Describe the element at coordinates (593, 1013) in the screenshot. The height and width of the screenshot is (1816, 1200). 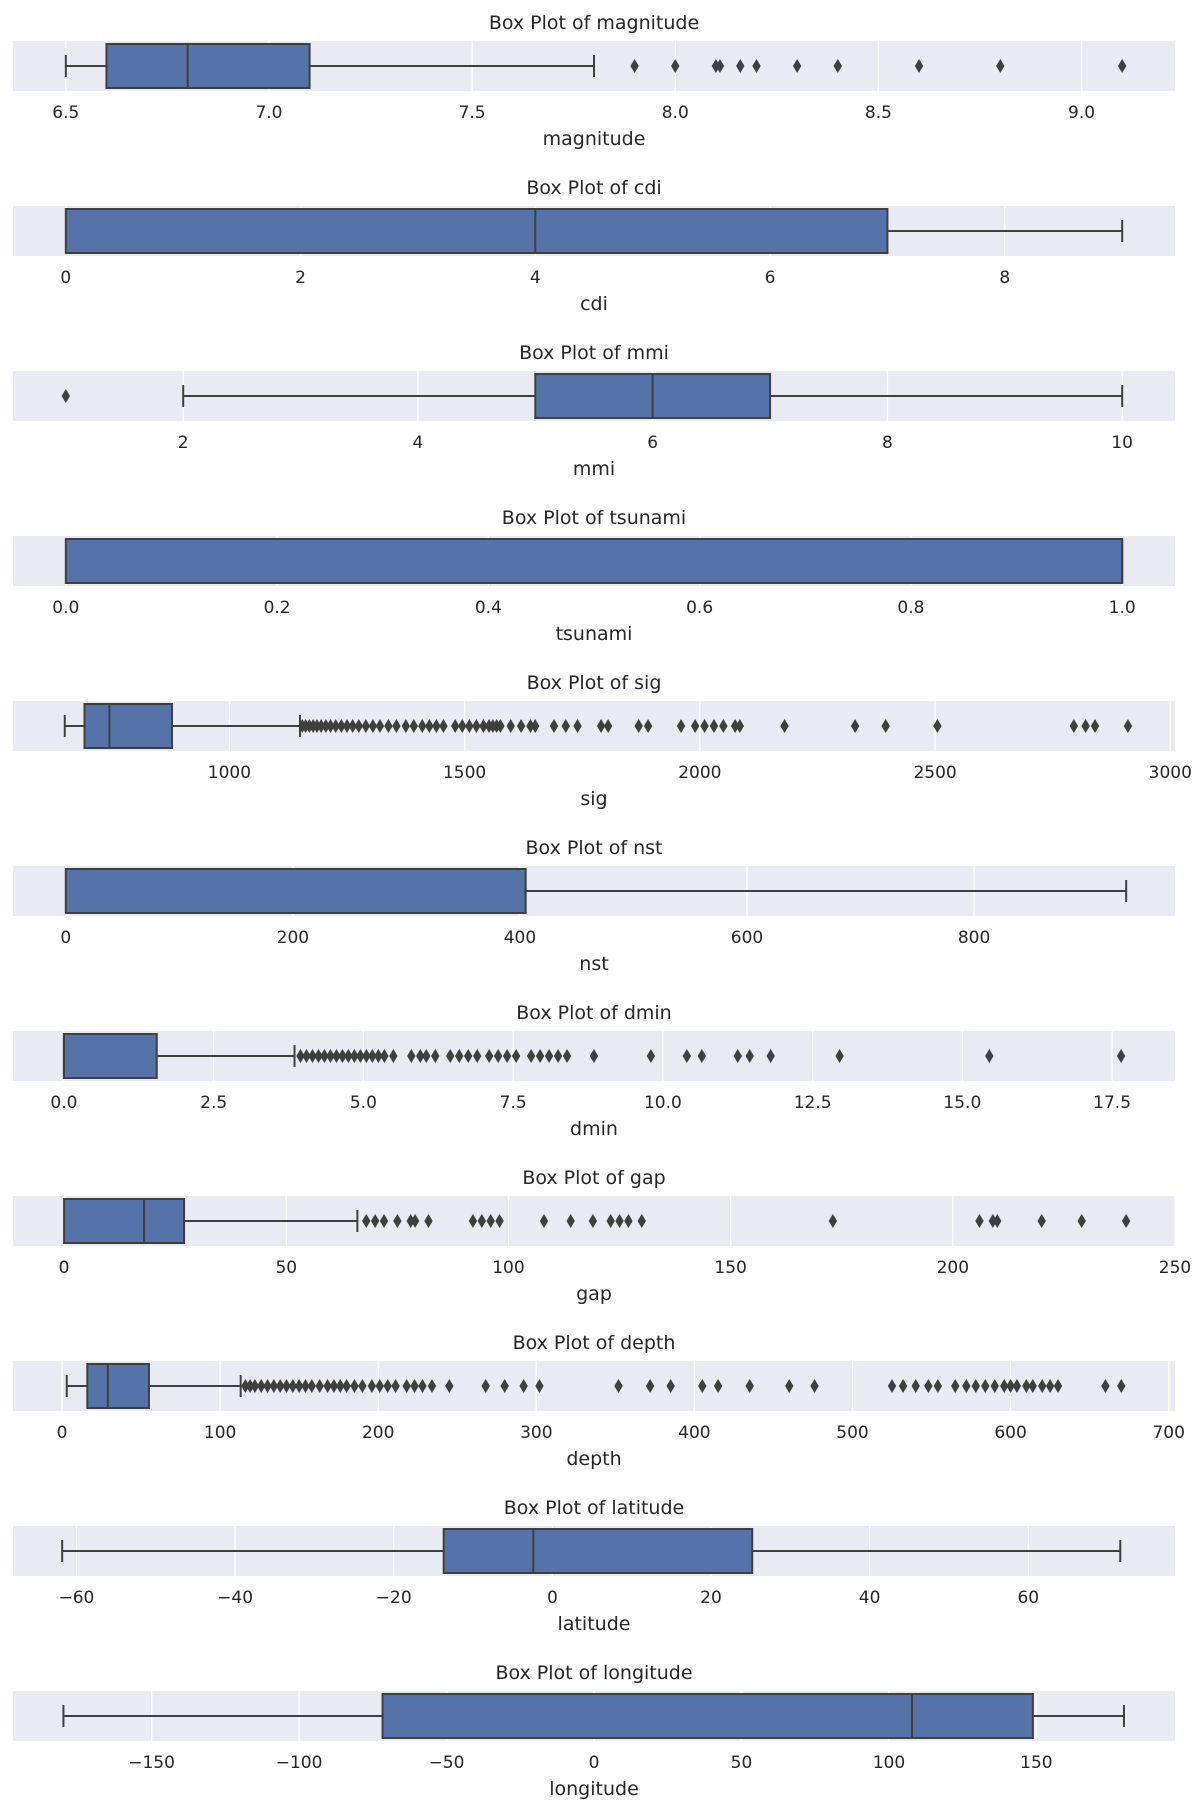
I see `subplot-title: Box Plot of dmin` at that location.